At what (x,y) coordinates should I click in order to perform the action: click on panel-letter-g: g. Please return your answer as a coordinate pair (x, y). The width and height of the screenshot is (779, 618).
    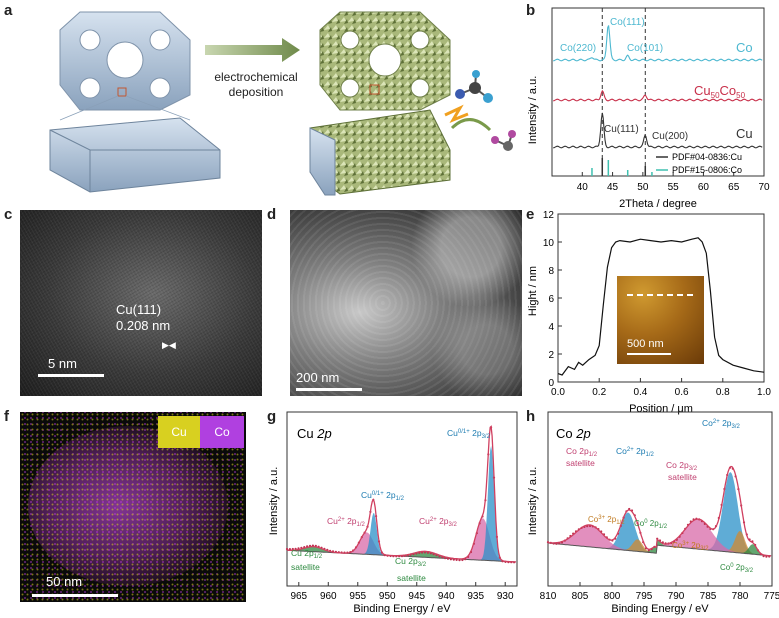
    Looking at the image, I should click on (272, 416).